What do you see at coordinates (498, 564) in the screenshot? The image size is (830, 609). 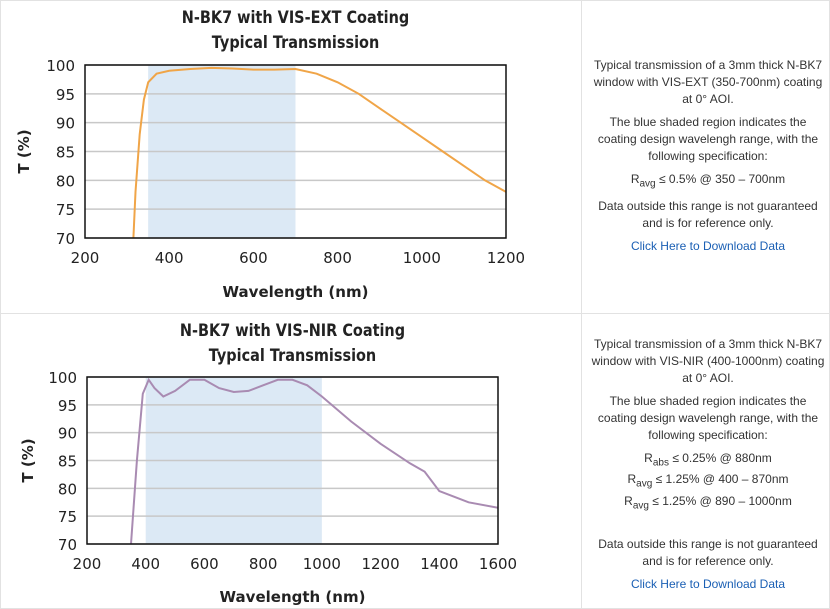 I see `x-tick-label: 1600` at bounding box center [498, 564].